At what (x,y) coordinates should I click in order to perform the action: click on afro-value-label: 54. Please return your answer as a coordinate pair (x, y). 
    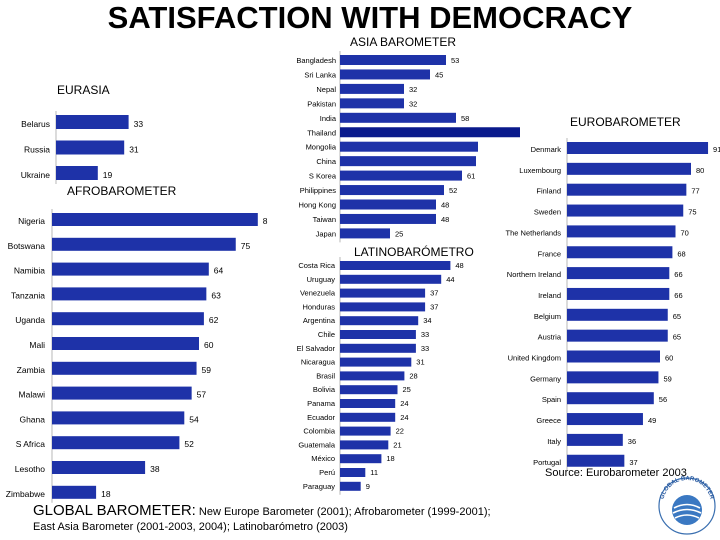
    Looking at the image, I should click on (194, 419).